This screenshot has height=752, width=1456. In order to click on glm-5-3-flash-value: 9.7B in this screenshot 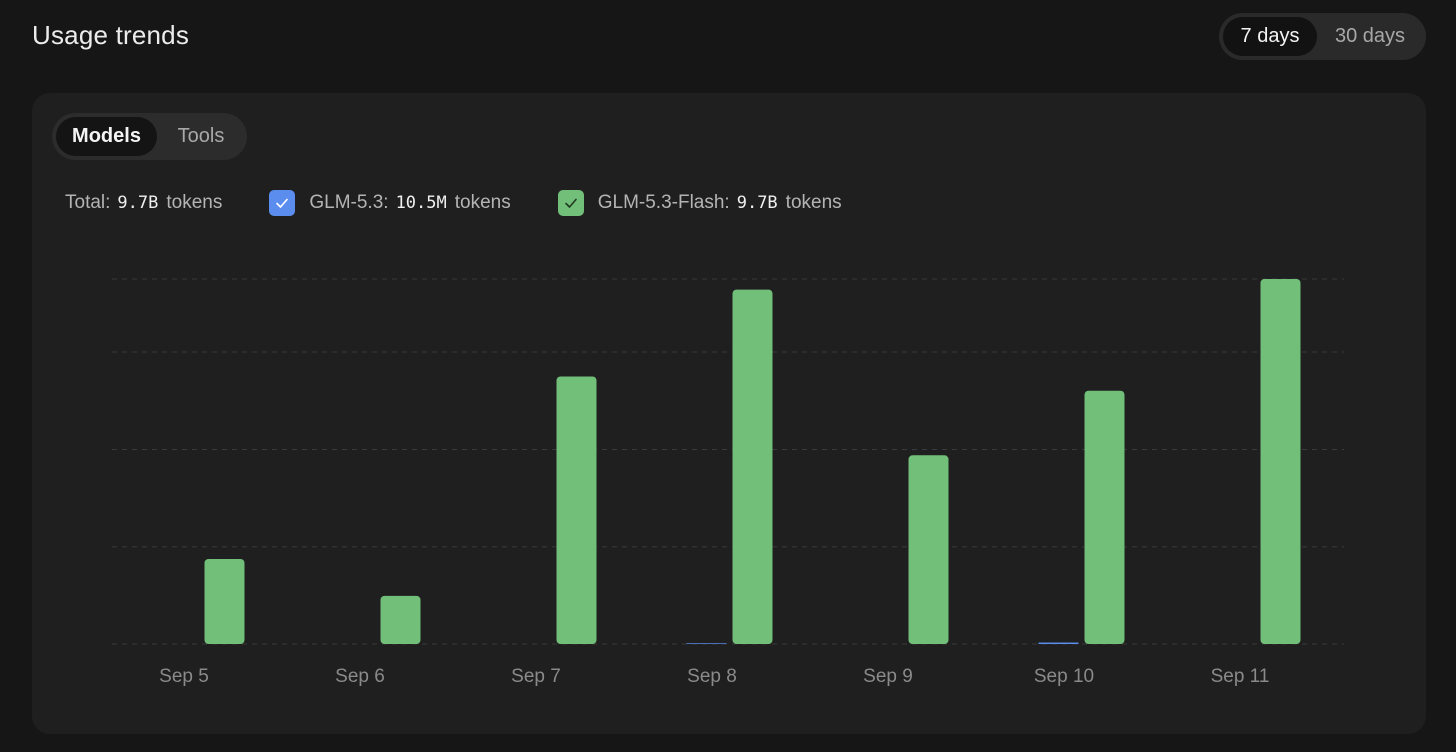, I will do `click(757, 203)`.